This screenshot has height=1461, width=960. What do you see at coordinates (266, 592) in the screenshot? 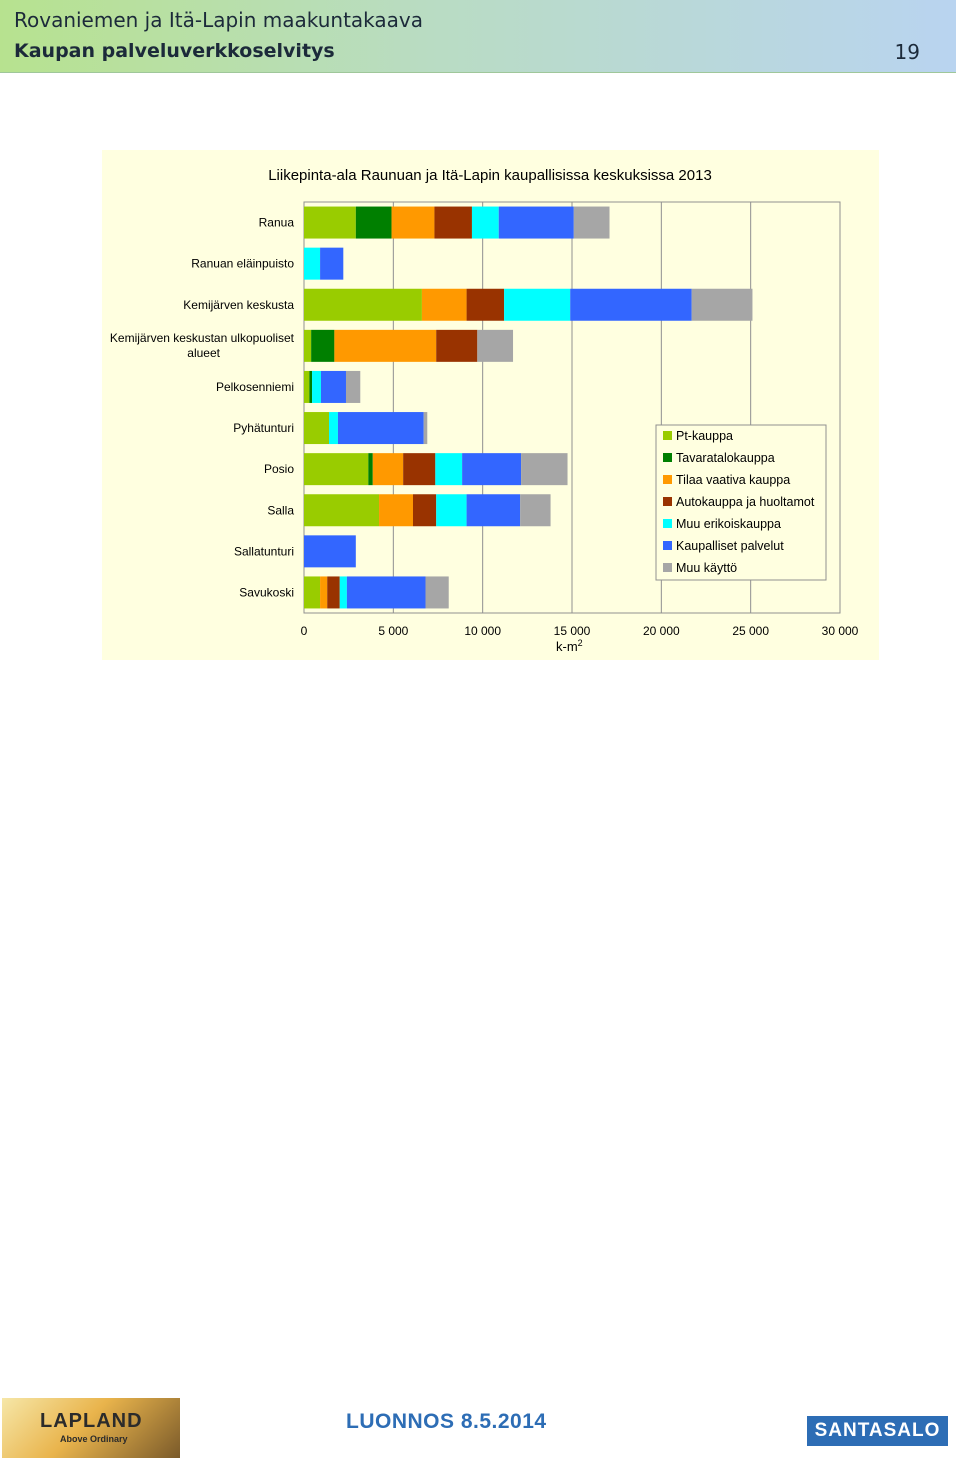
I see `category-label: Savukoski` at bounding box center [266, 592].